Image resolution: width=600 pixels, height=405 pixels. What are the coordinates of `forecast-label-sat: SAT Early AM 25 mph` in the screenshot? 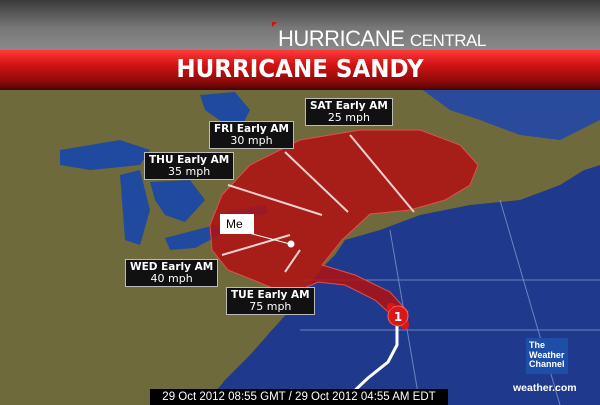 It's located at (349, 112).